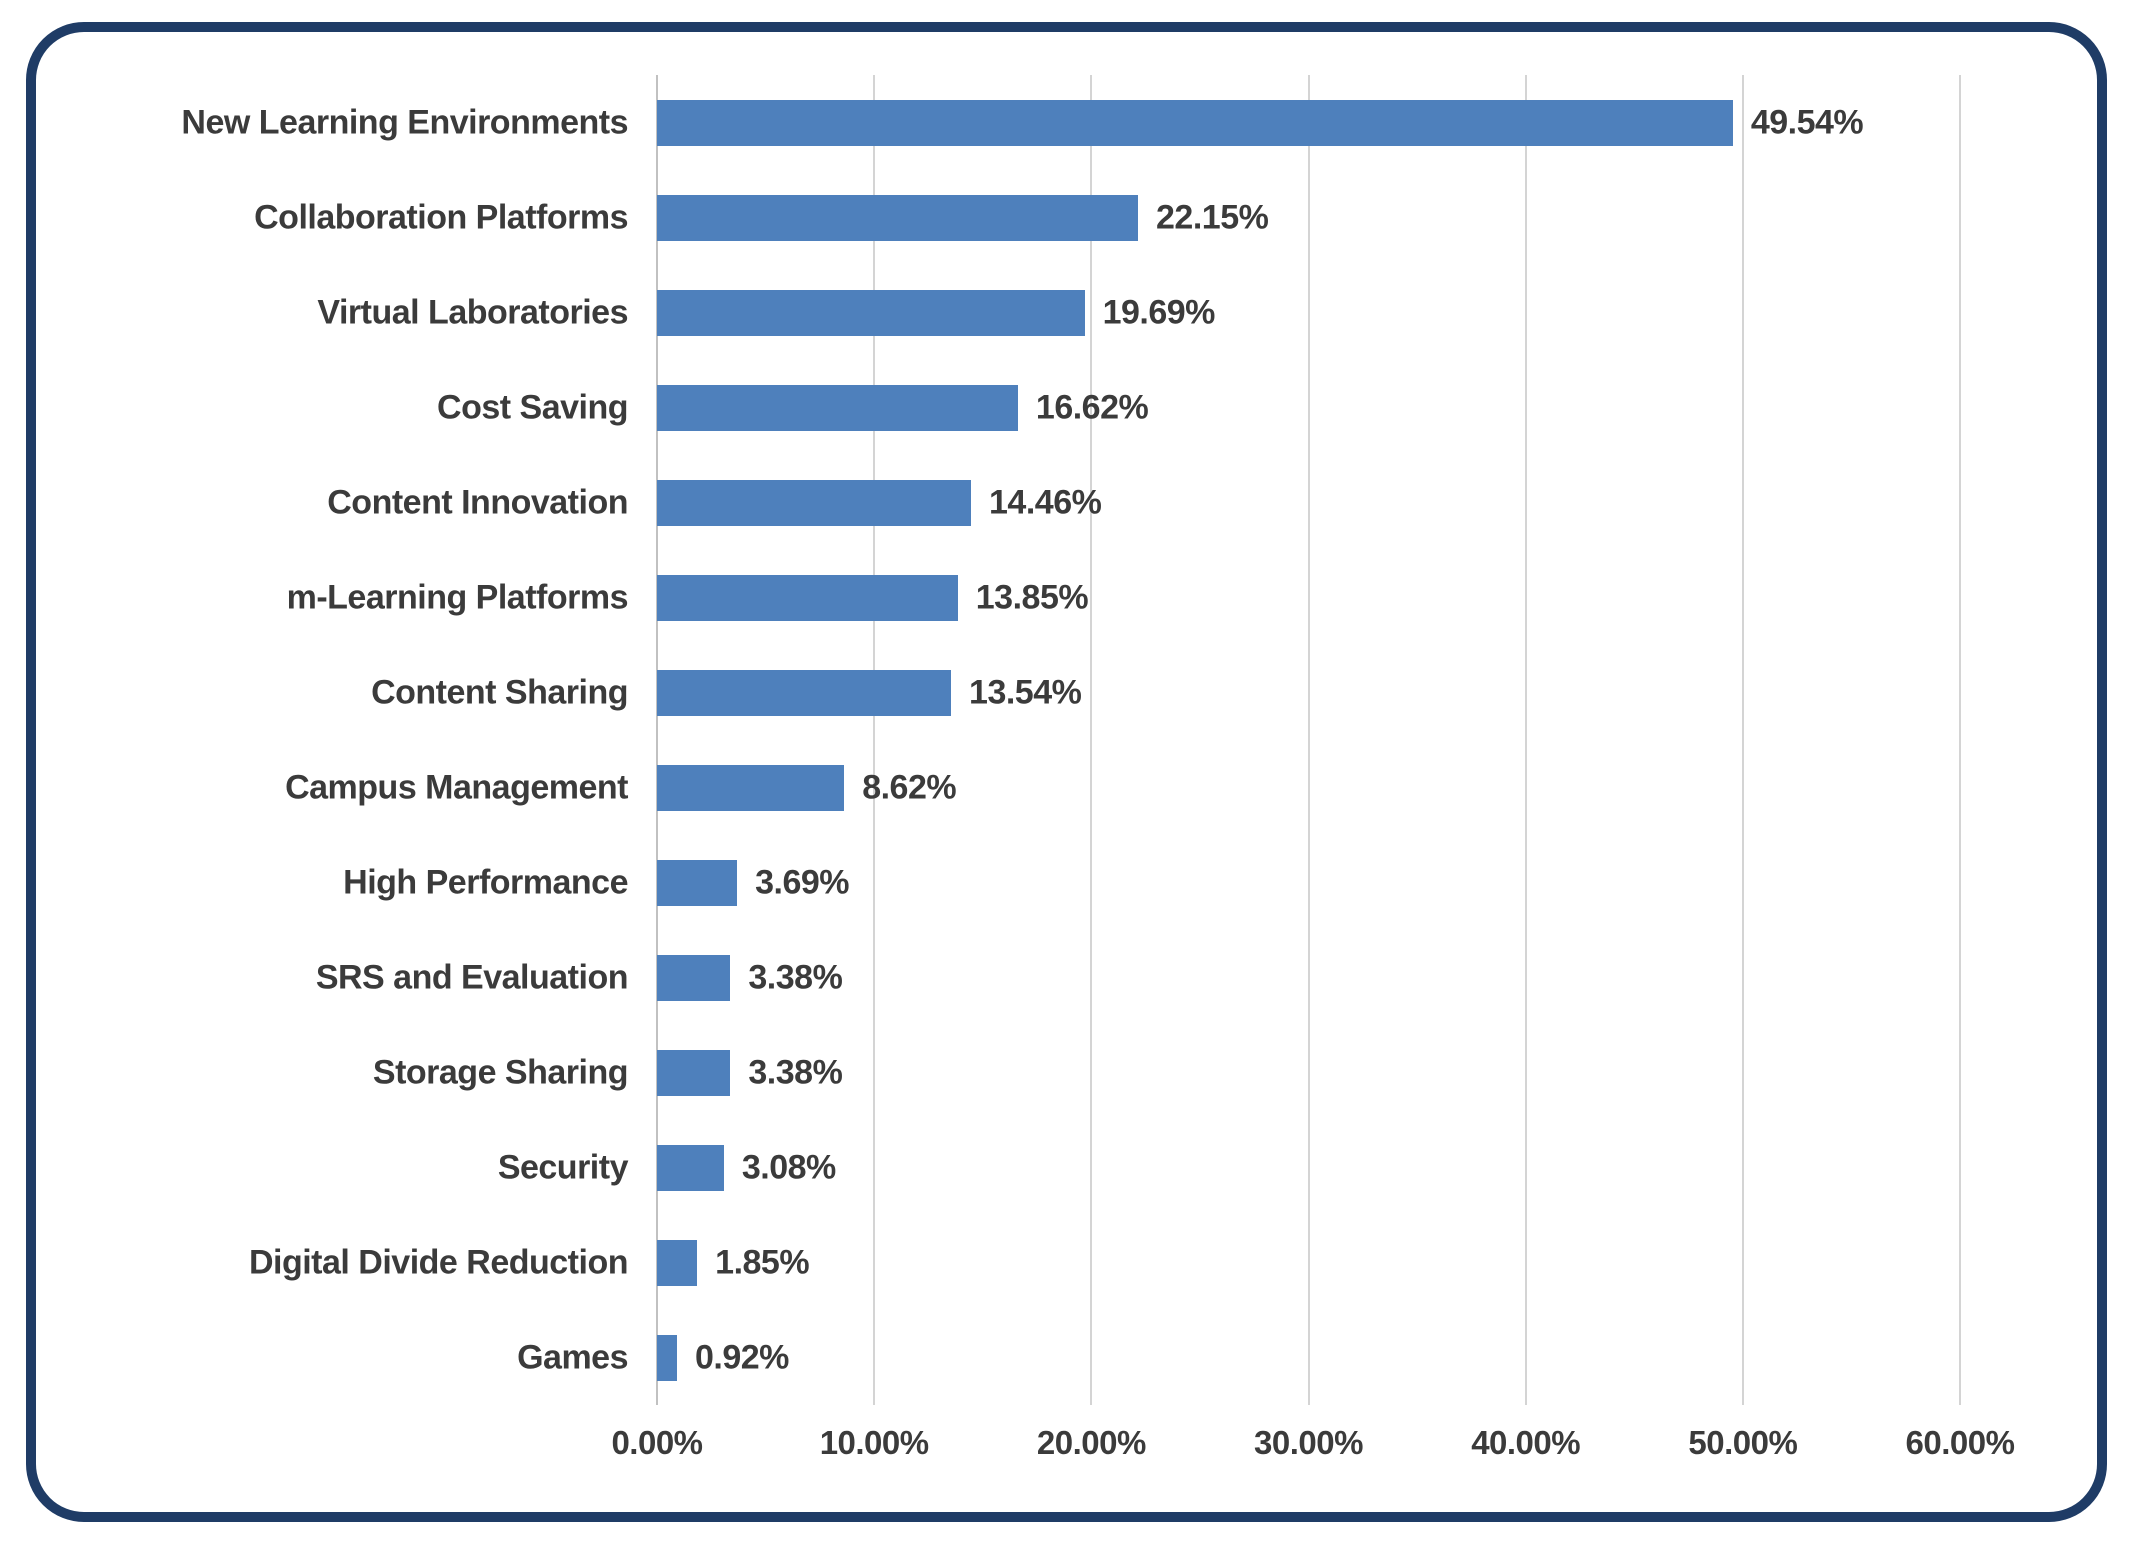 This screenshot has width=2133, height=1547. I want to click on category-label: Storage Sharing, so click(500, 1072).